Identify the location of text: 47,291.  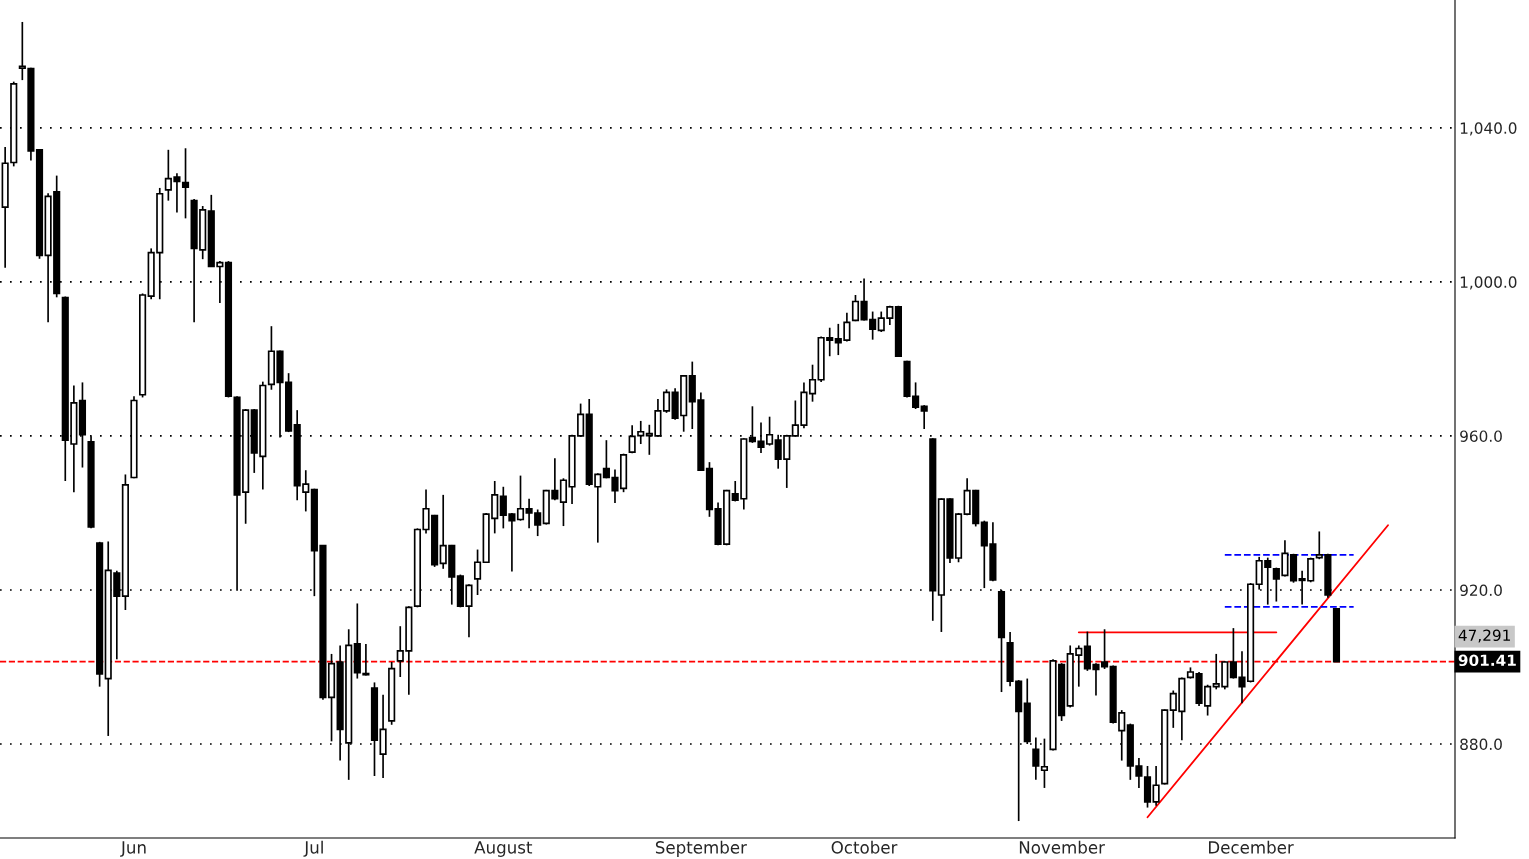
(1484, 636).